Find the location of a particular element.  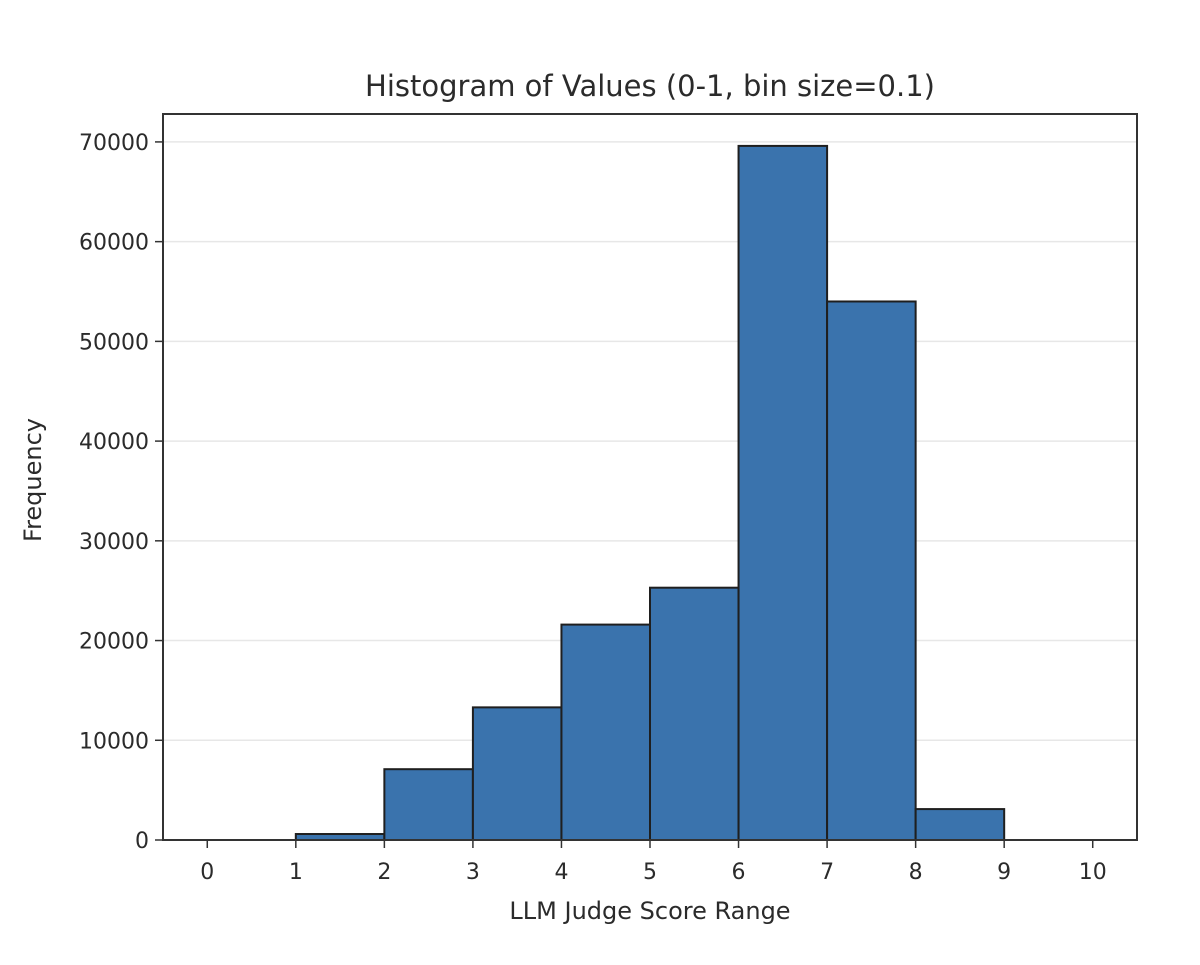

y-axis-ticks: 0 10000 20000 30000 40000 50000 60000 70000 is located at coordinates (121, 492).